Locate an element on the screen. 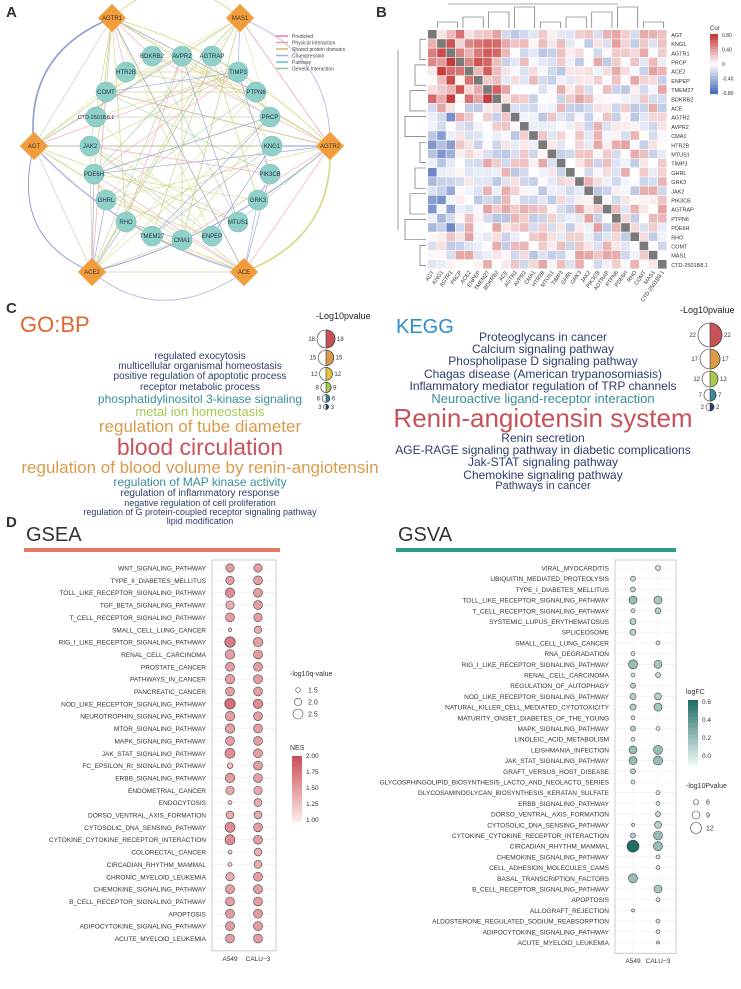 The image size is (741, 989). dotplot-row-label: PROSTATE_CANCER is located at coordinates (173, 667).